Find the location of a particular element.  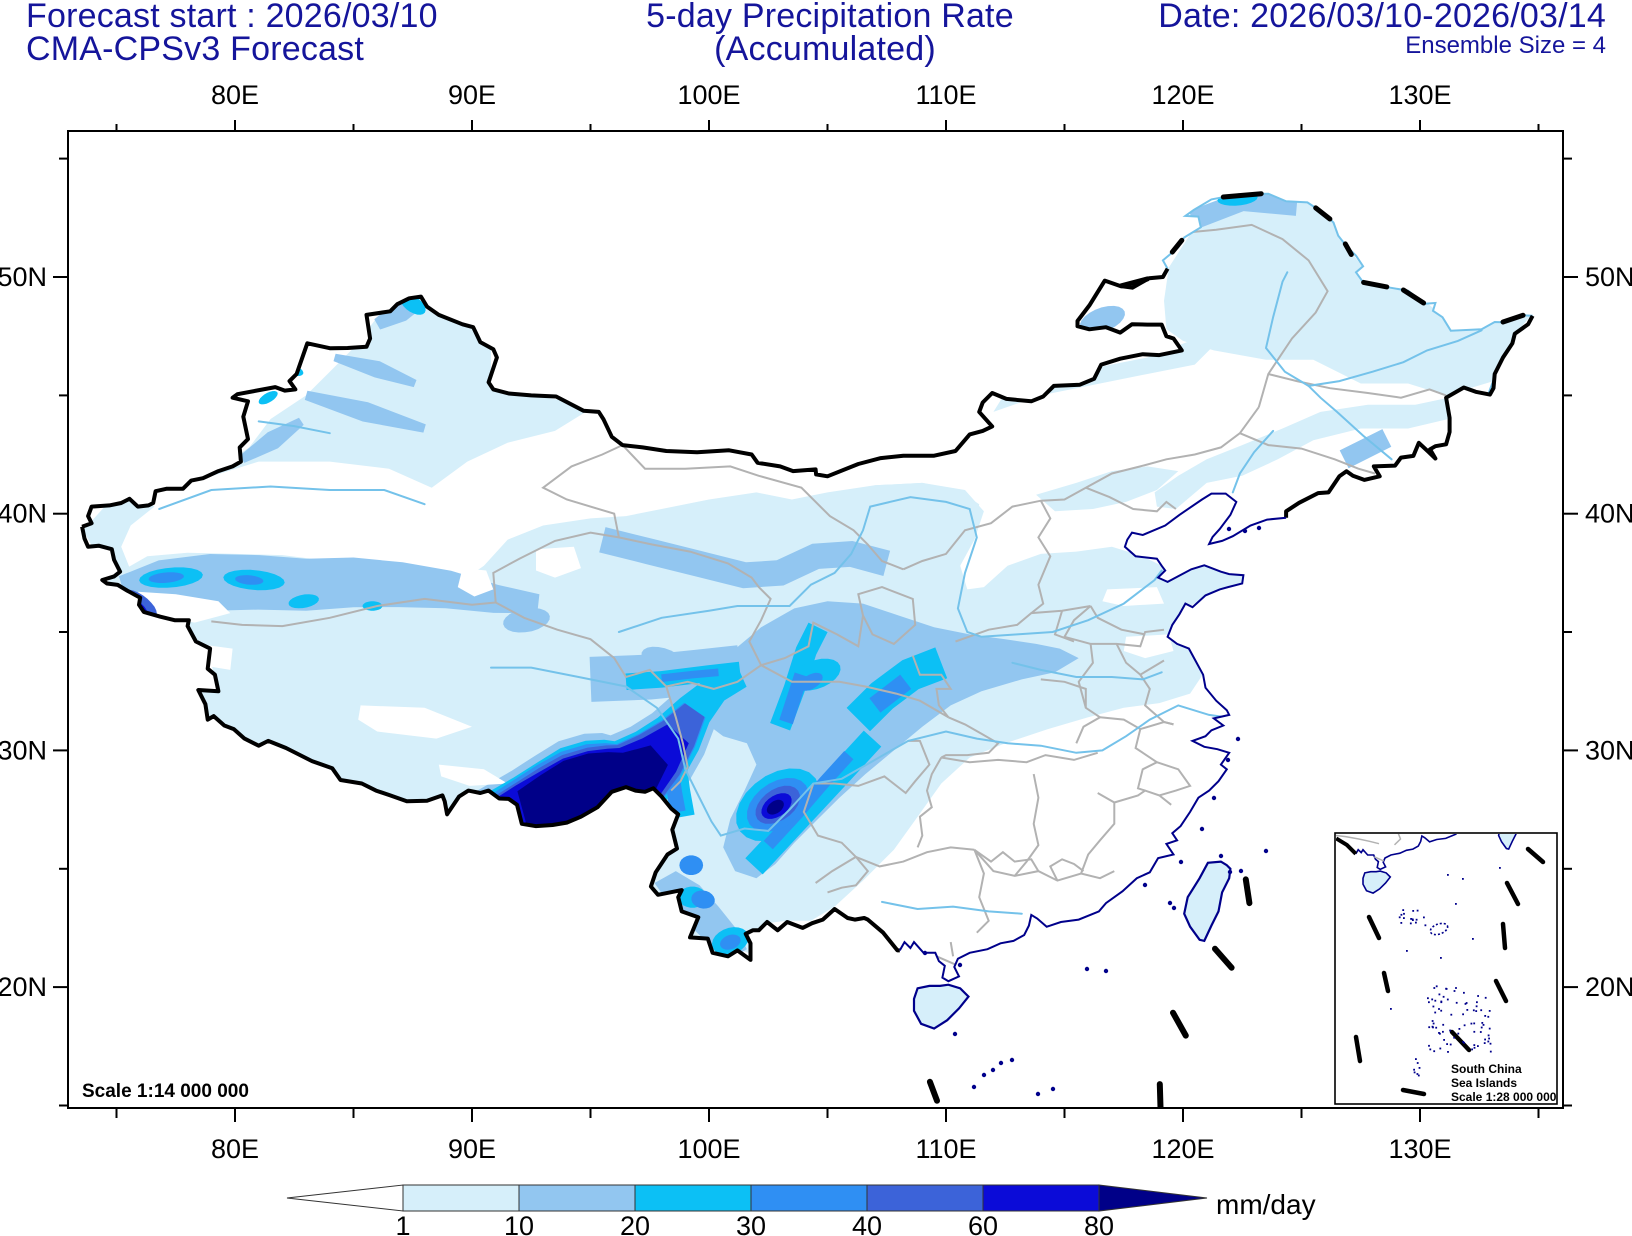

svg-text: (Accumulated) is located at coordinates (825, 49).